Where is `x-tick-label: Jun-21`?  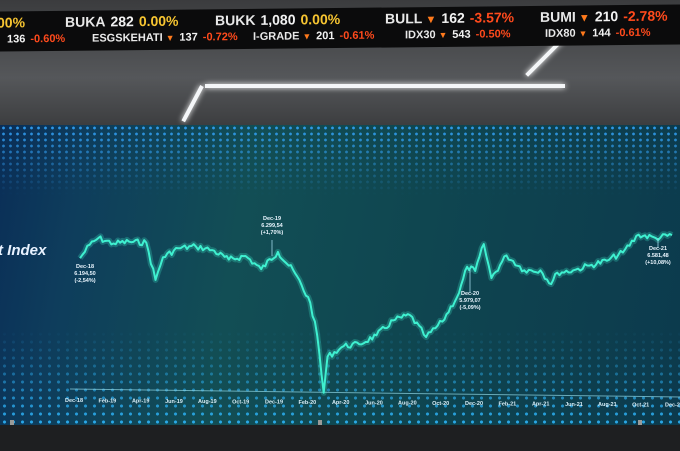 x-tick-label: Jun-21 is located at coordinates (574, 405).